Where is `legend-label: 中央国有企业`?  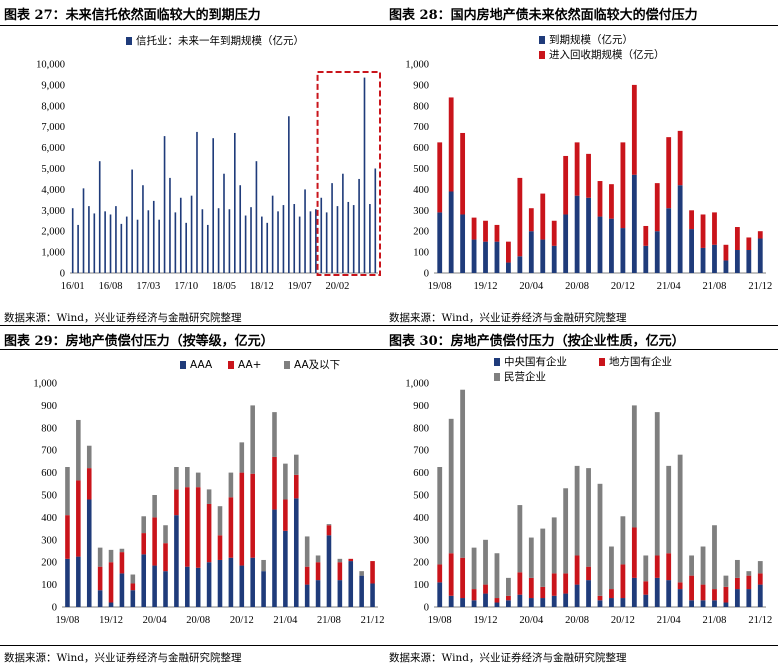
legend-label: 中央国有企业 is located at coordinates (535, 361).